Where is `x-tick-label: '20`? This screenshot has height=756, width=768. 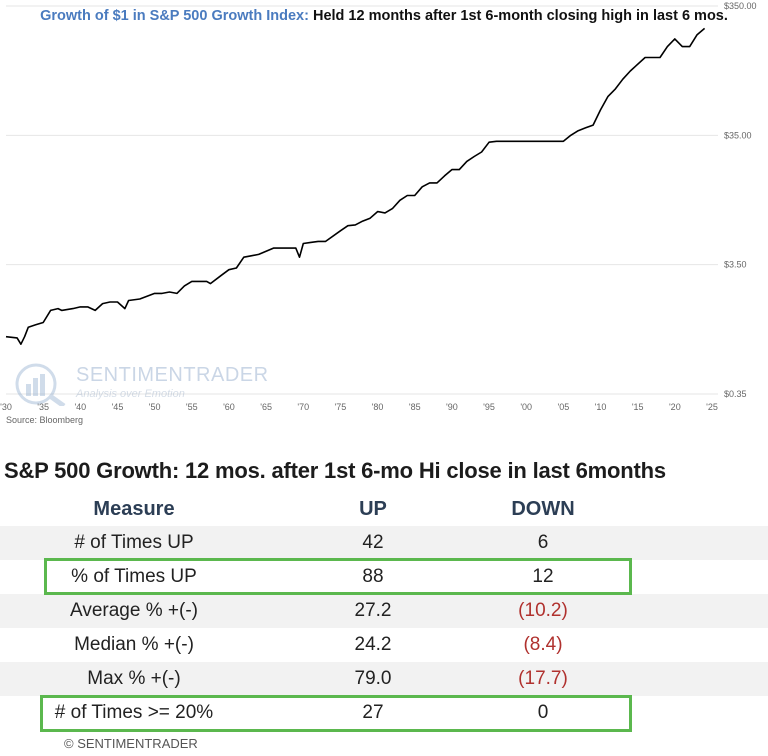
x-tick-label: '20 is located at coordinates (675, 407).